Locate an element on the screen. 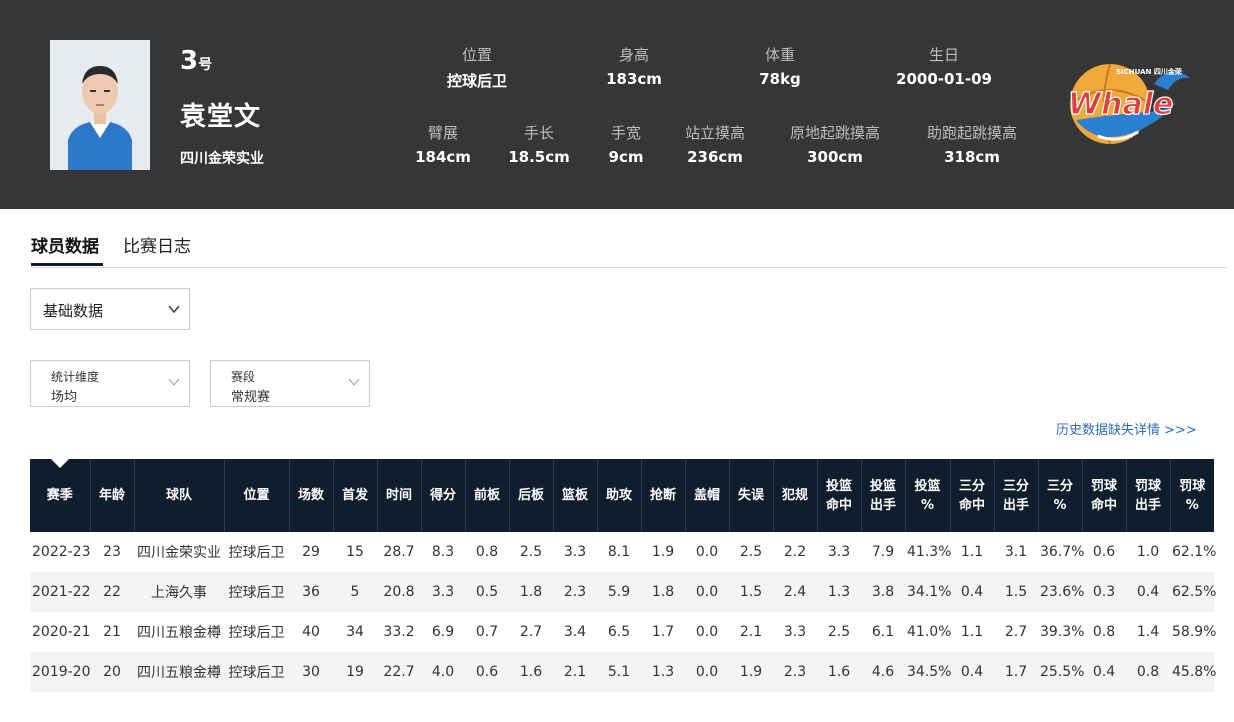 The height and width of the screenshot is (722, 1234). table-cell: 1.1 is located at coordinates (972, 552).